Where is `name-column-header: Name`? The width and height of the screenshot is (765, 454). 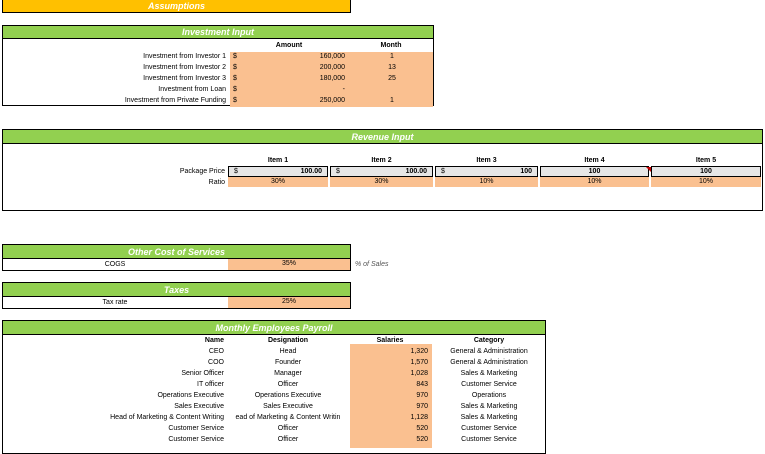
name-column-header: Name is located at coordinates (214, 340).